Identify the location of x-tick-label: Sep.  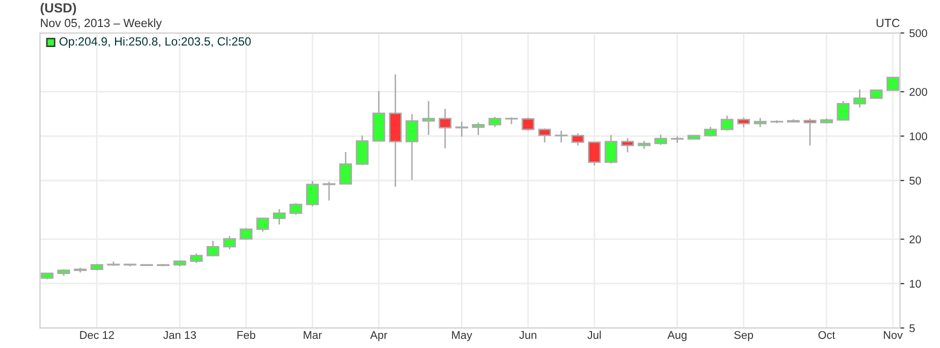
(744, 336).